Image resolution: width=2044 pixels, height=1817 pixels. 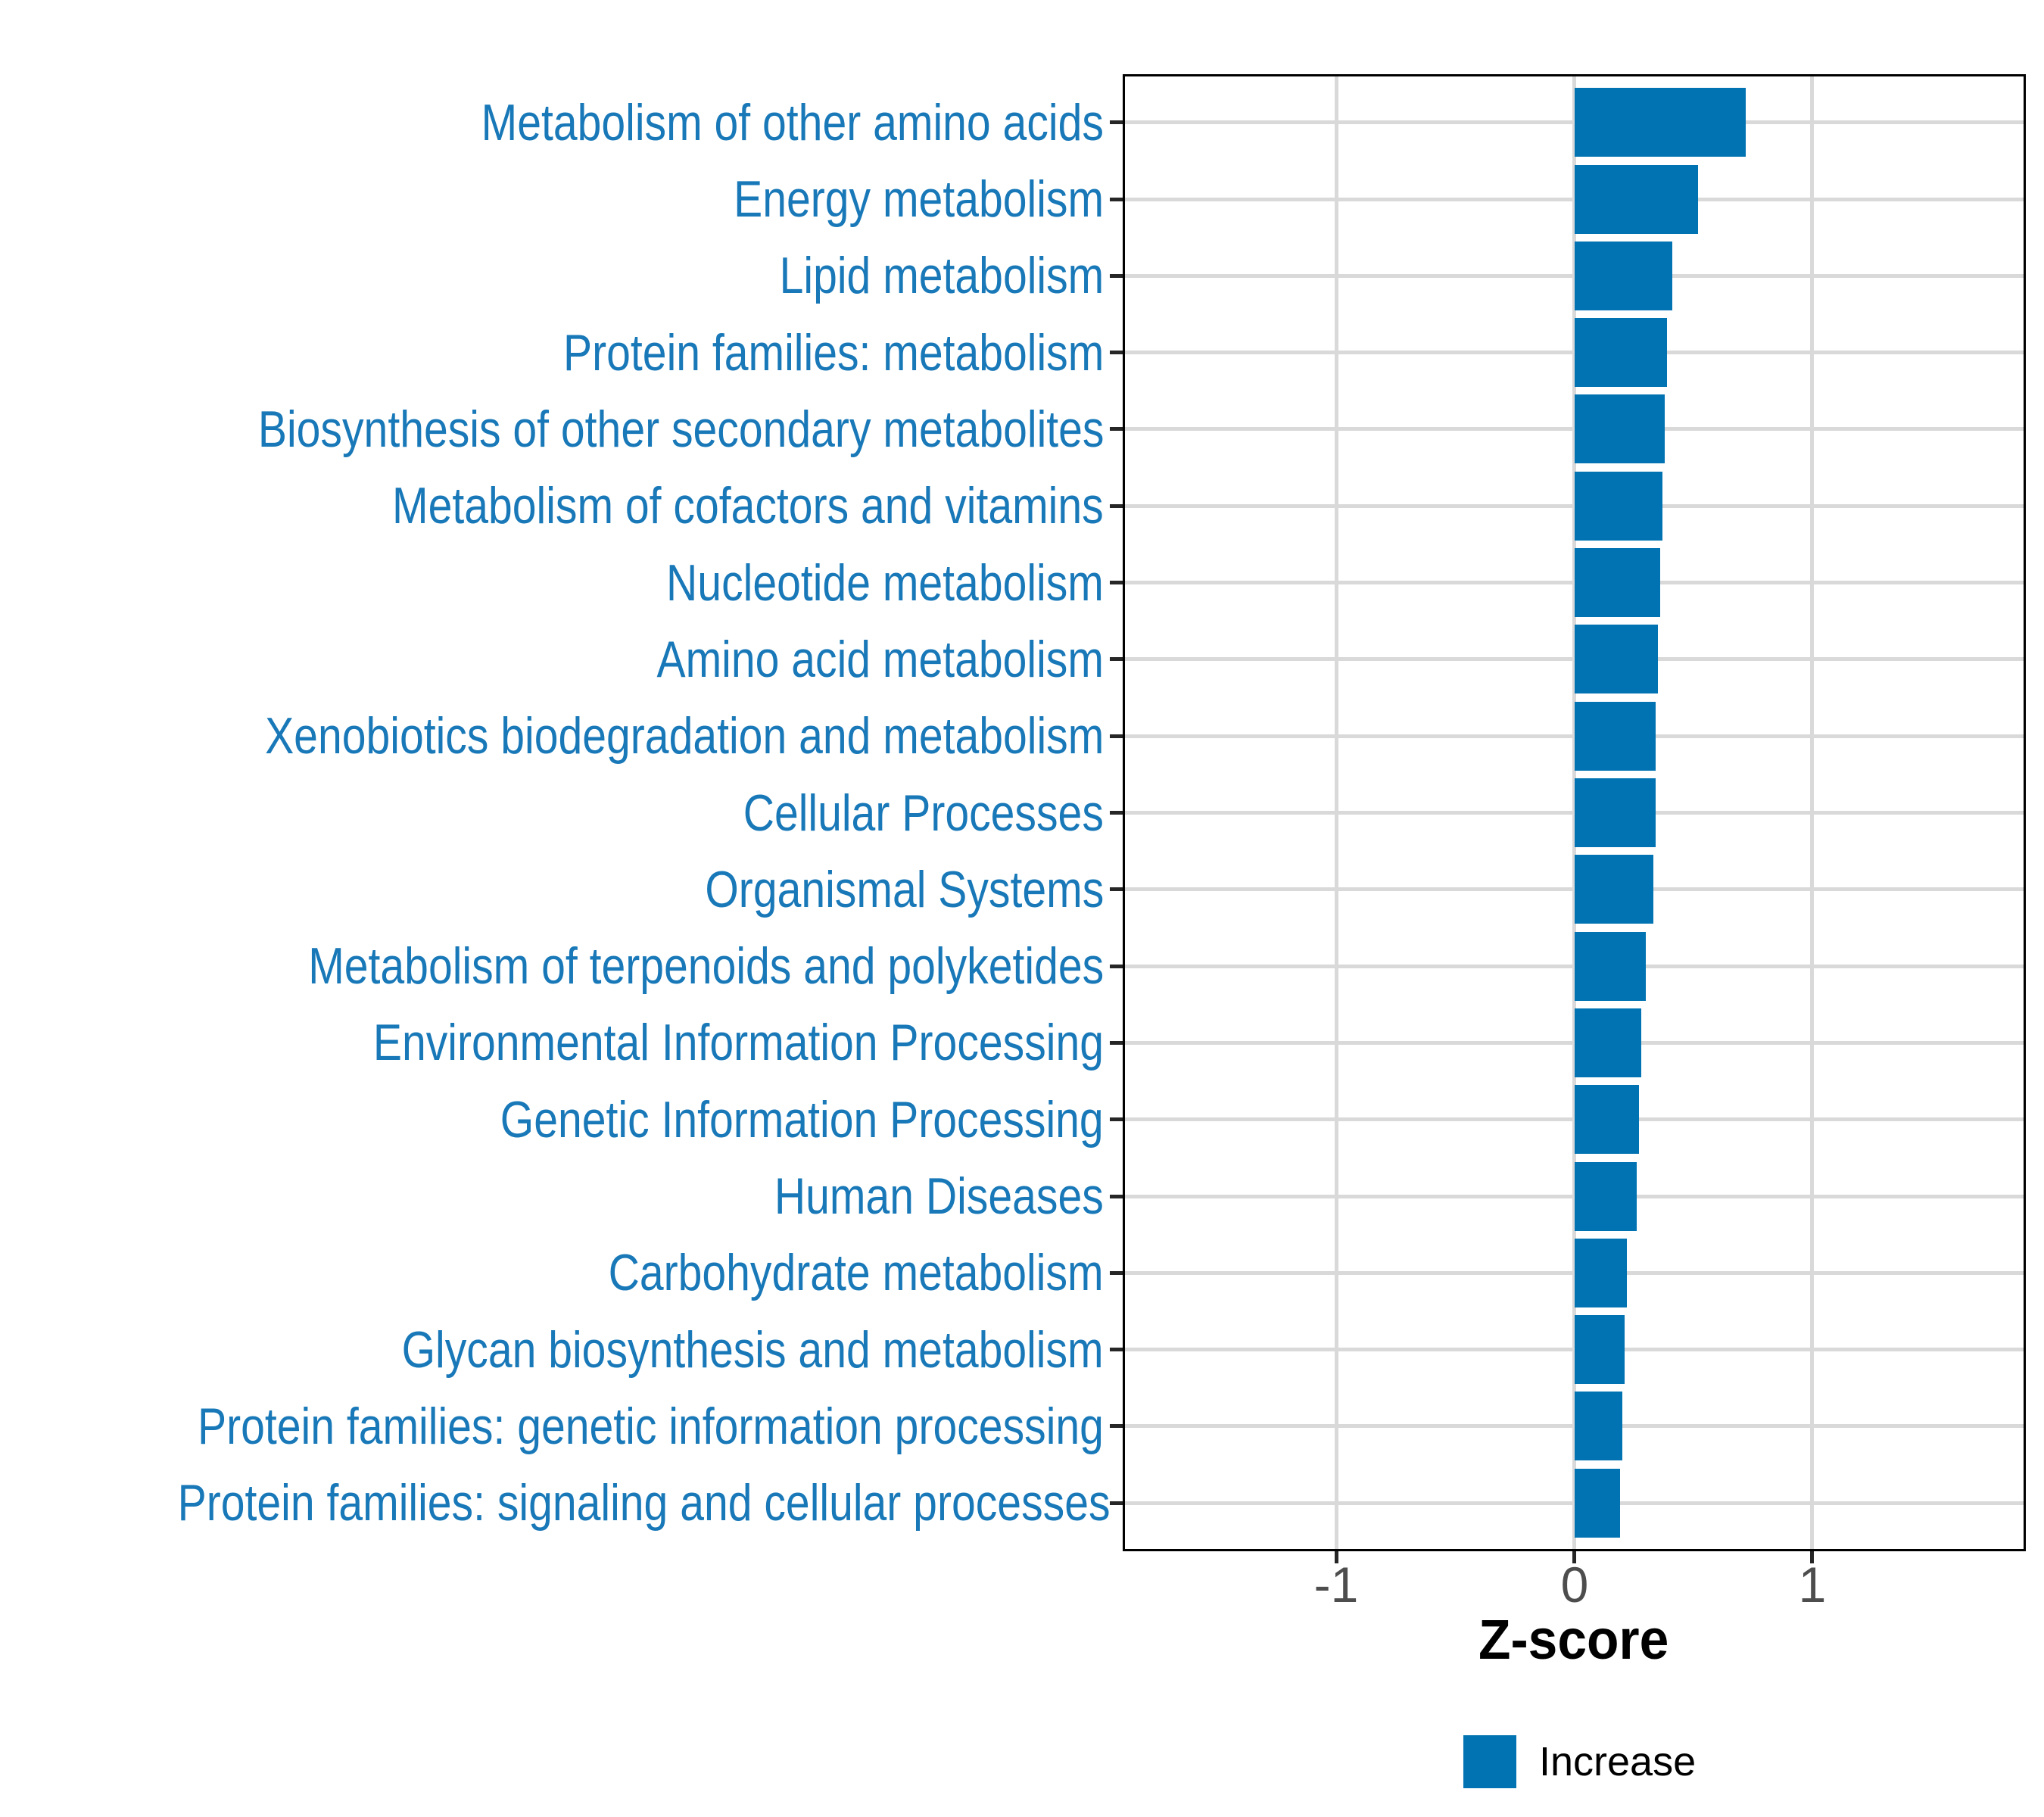 I want to click on x-axis-title: Z-score, so click(x=1574, y=1640).